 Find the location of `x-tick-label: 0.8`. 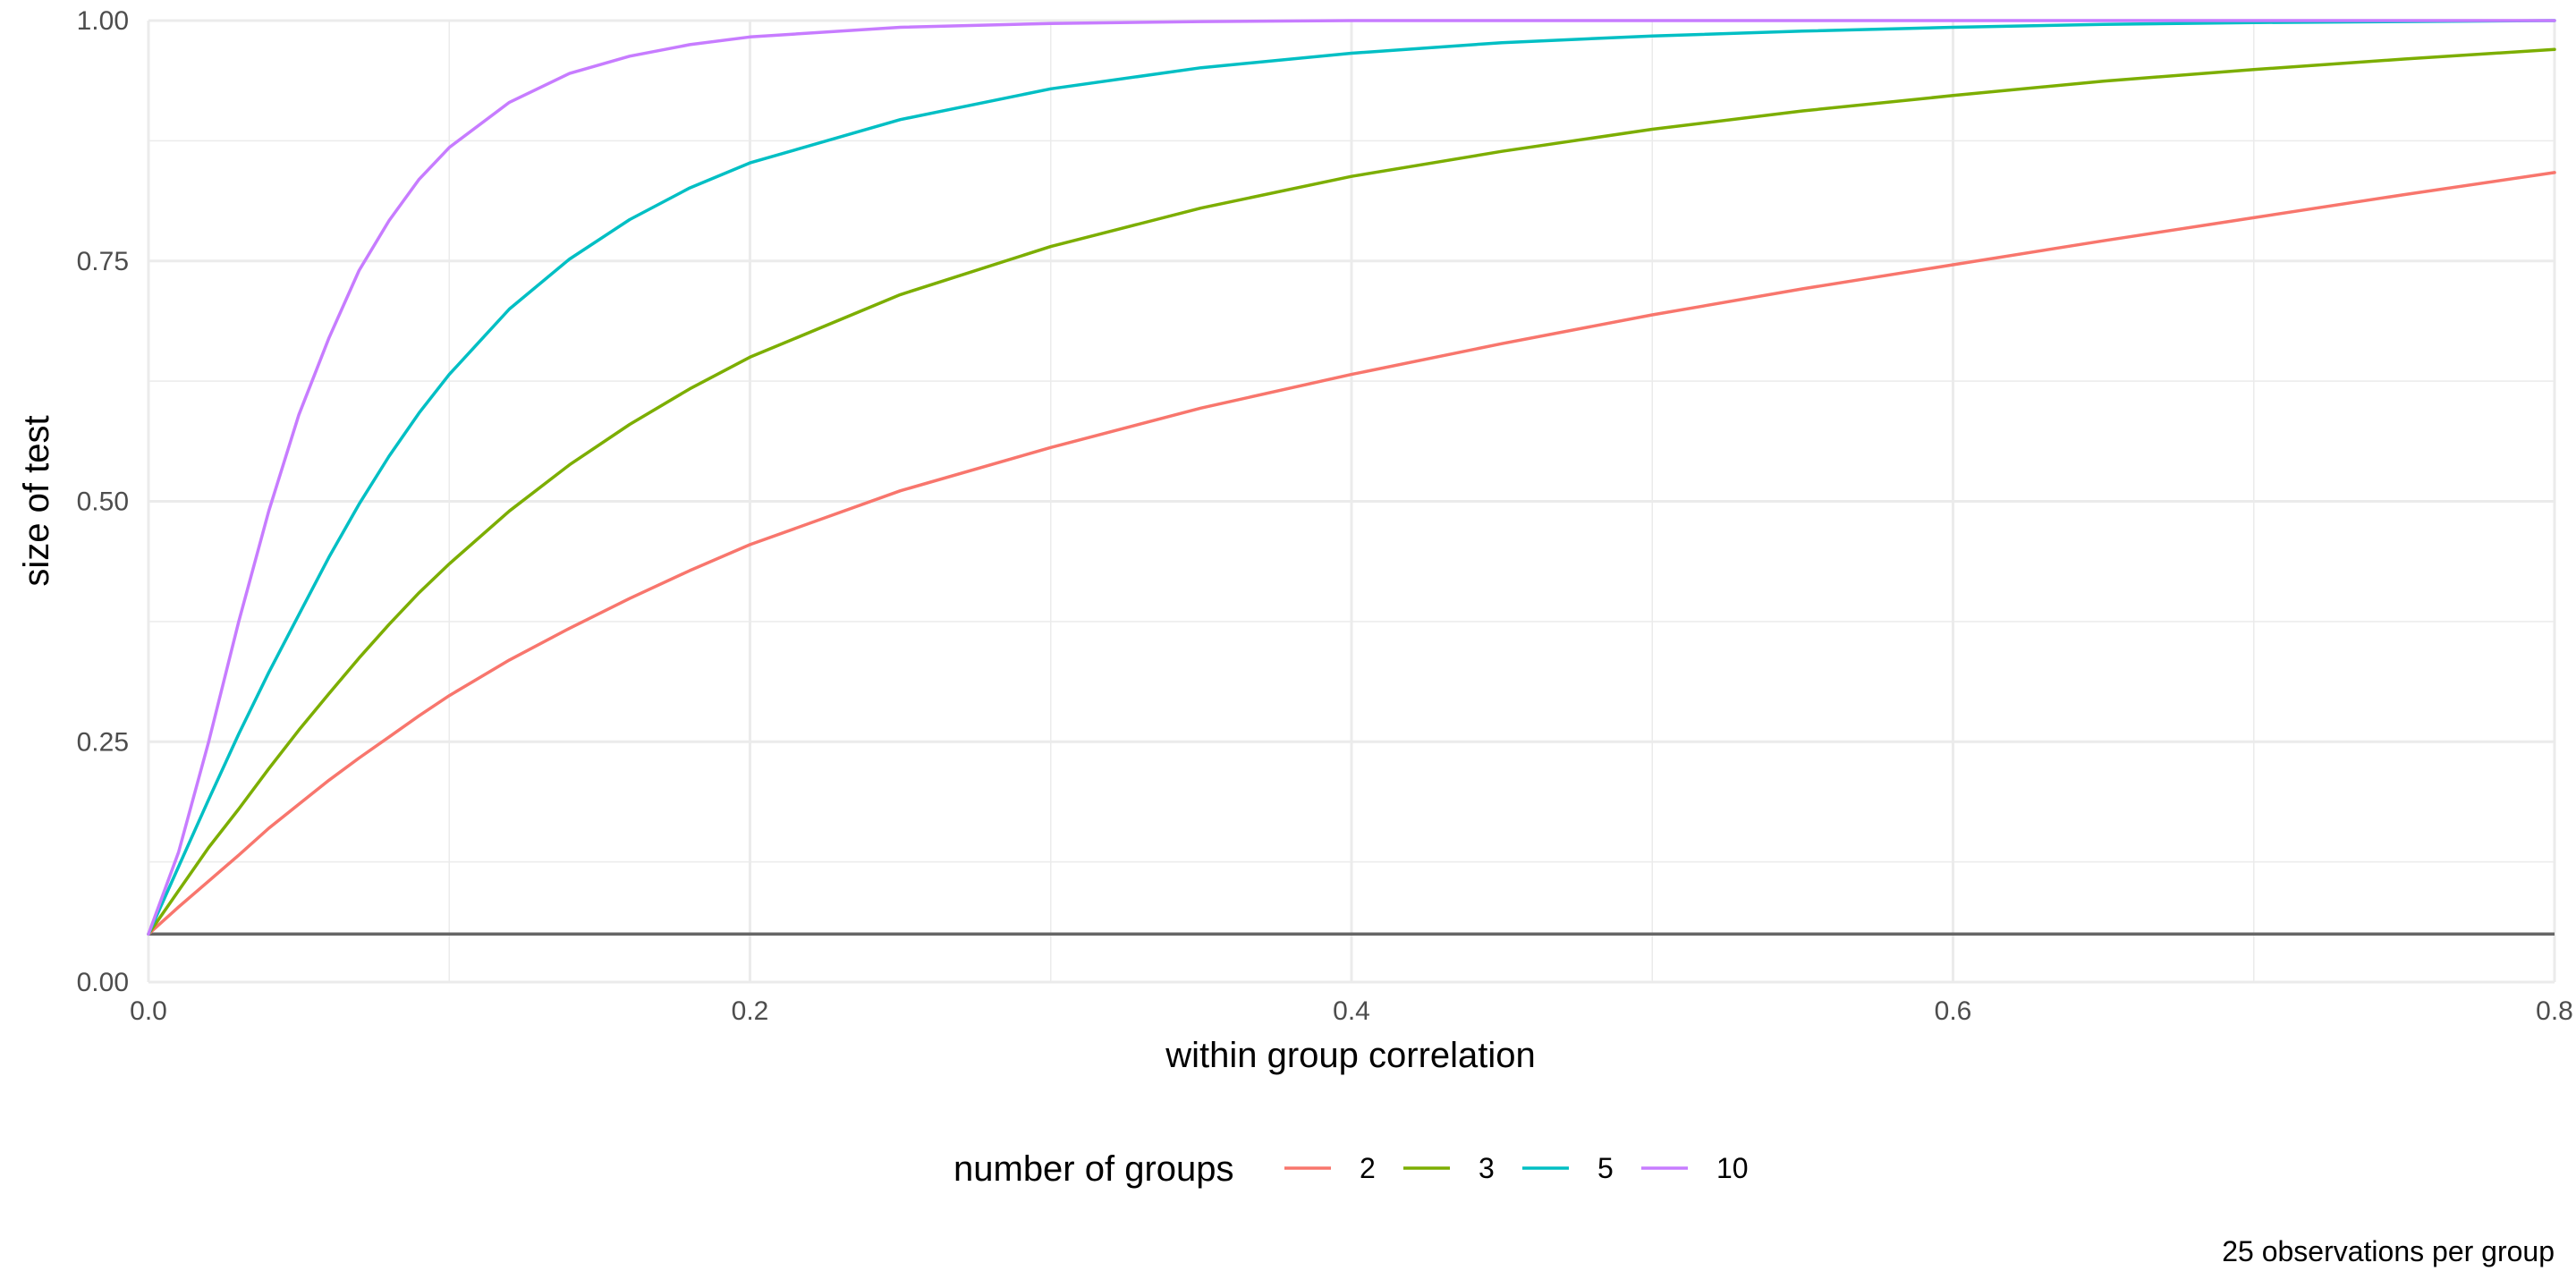

x-tick-label: 0.8 is located at coordinates (2554, 1011).